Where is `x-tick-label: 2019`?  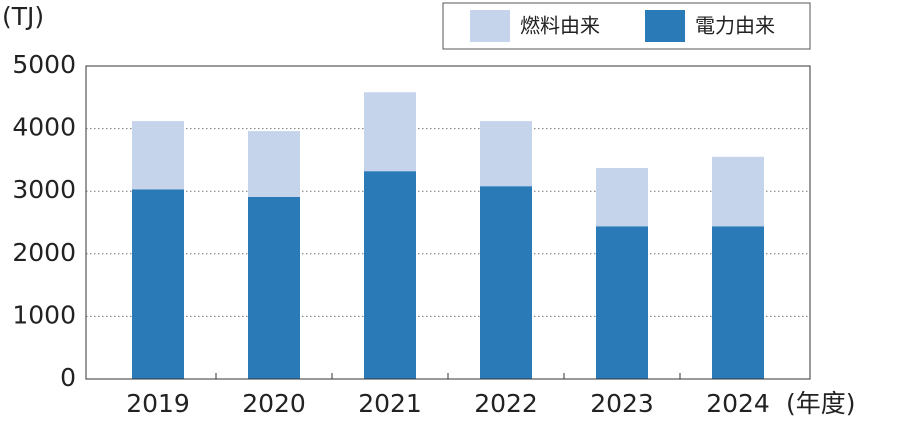
x-tick-label: 2019 is located at coordinates (158, 403).